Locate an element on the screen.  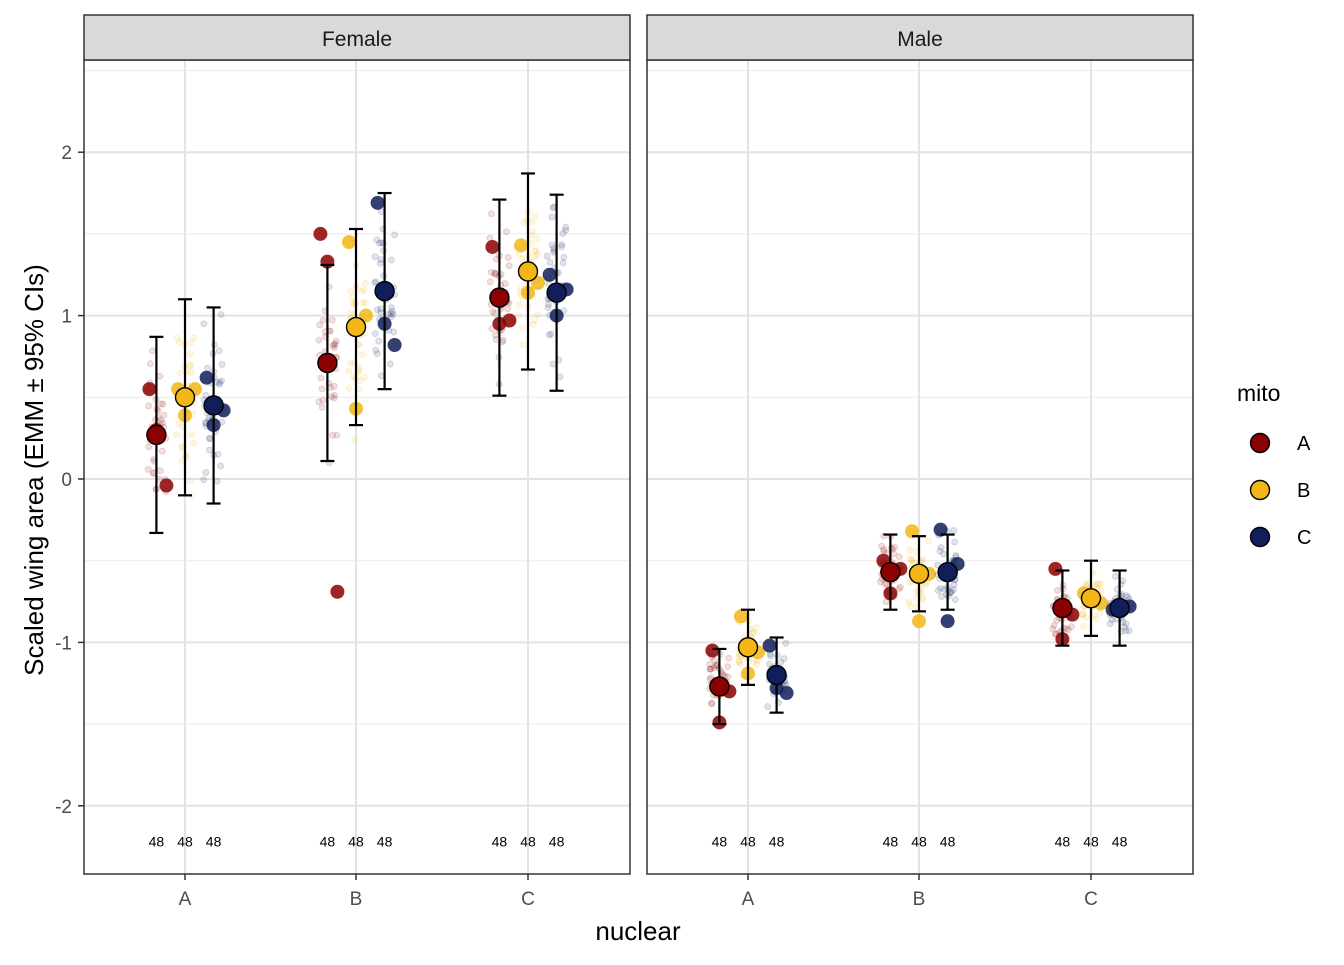
legend-label-A: A is located at coordinates (1304, 444).